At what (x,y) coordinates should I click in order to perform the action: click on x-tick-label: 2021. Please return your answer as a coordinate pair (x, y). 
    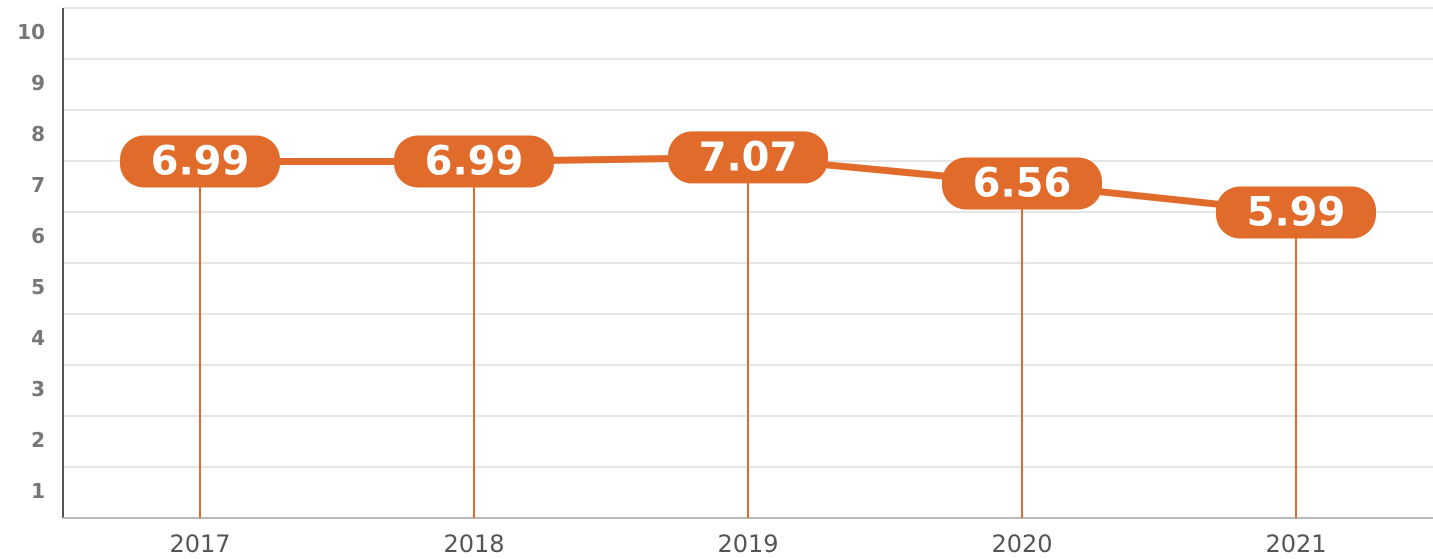
    Looking at the image, I should click on (1295, 544).